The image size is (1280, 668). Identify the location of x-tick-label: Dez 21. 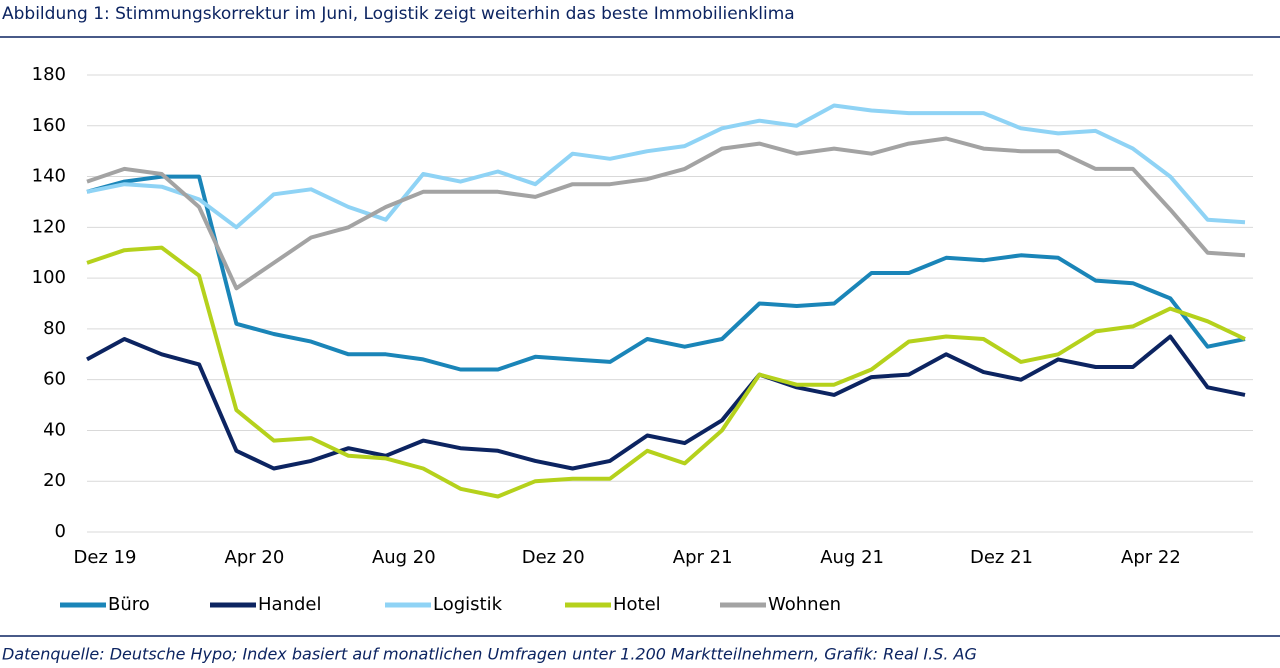
(1001, 557).